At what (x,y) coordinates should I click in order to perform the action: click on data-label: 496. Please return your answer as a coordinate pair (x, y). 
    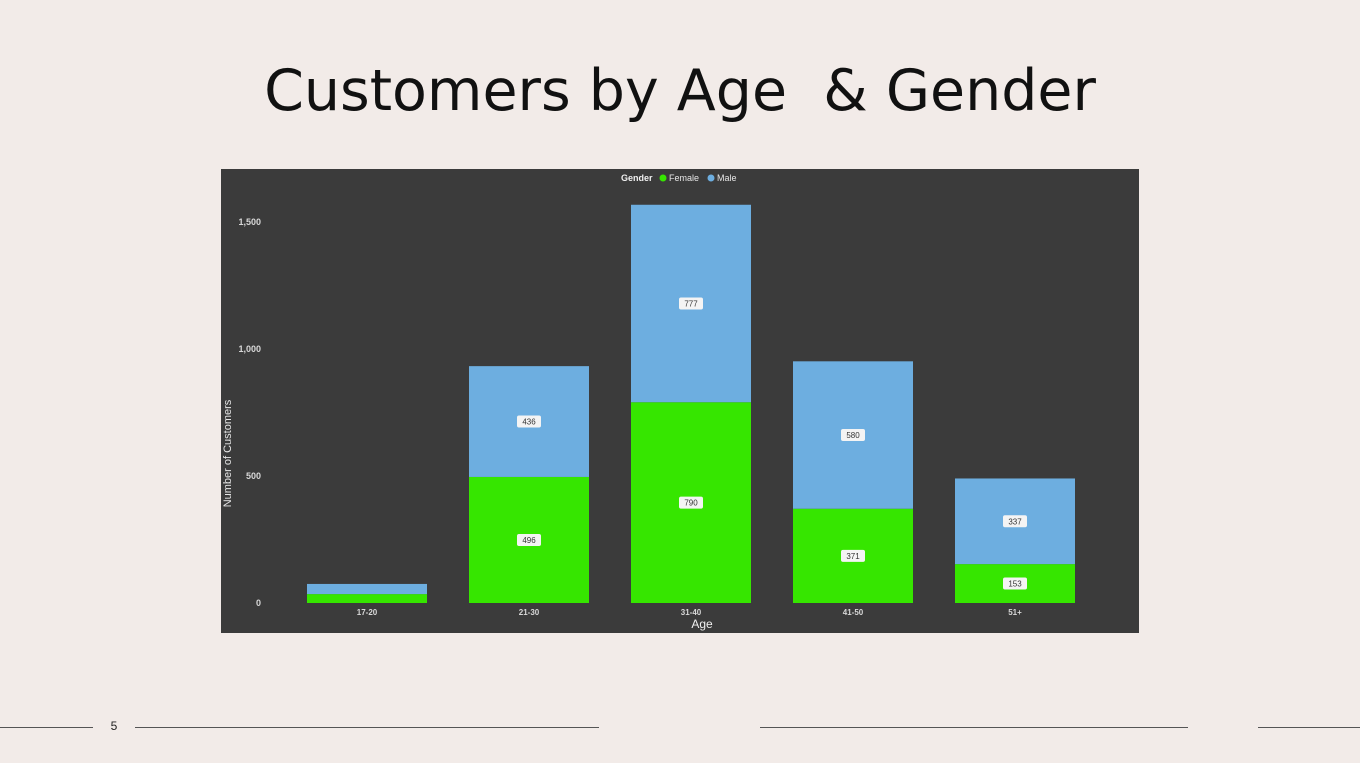
    Looking at the image, I should click on (529, 540).